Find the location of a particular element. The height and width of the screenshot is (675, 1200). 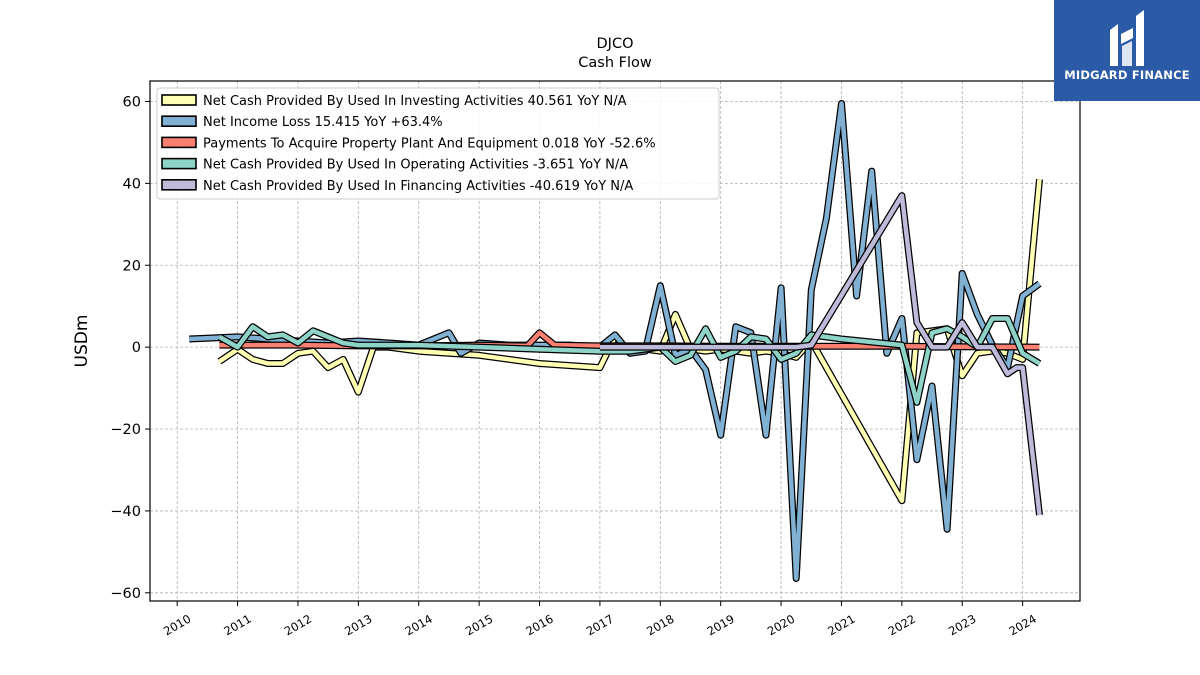

y-tick-label: −20 is located at coordinates (125, 430).